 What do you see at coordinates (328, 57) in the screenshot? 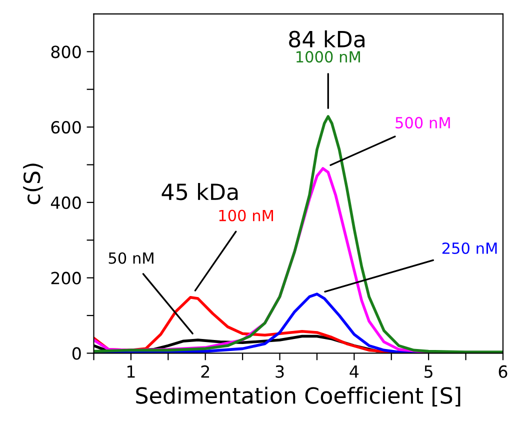
I see `text: 1000 nM` at bounding box center [328, 57].